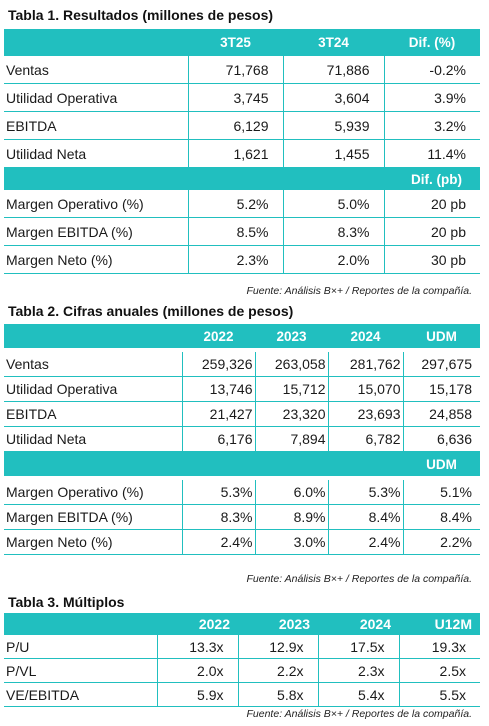 The width and height of the screenshot is (489, 726). Describe the element at coordinates (141, 15) in the screenshot. I see `table1-title: Tabla 1. Resultados (millones de pesos)` at that location.